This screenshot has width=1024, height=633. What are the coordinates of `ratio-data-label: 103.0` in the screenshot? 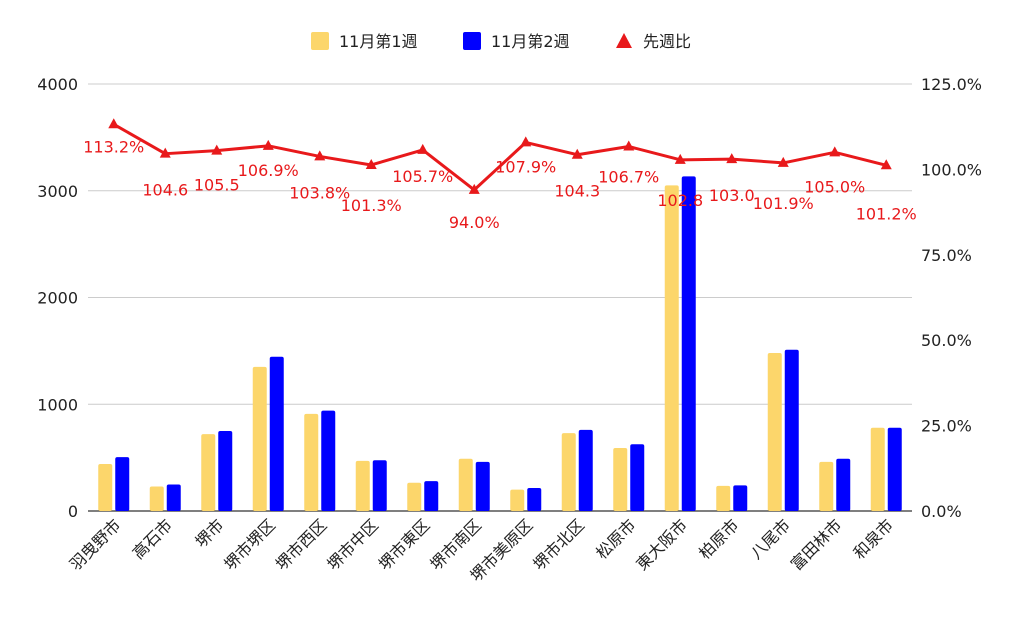 It's located at (732, 195).